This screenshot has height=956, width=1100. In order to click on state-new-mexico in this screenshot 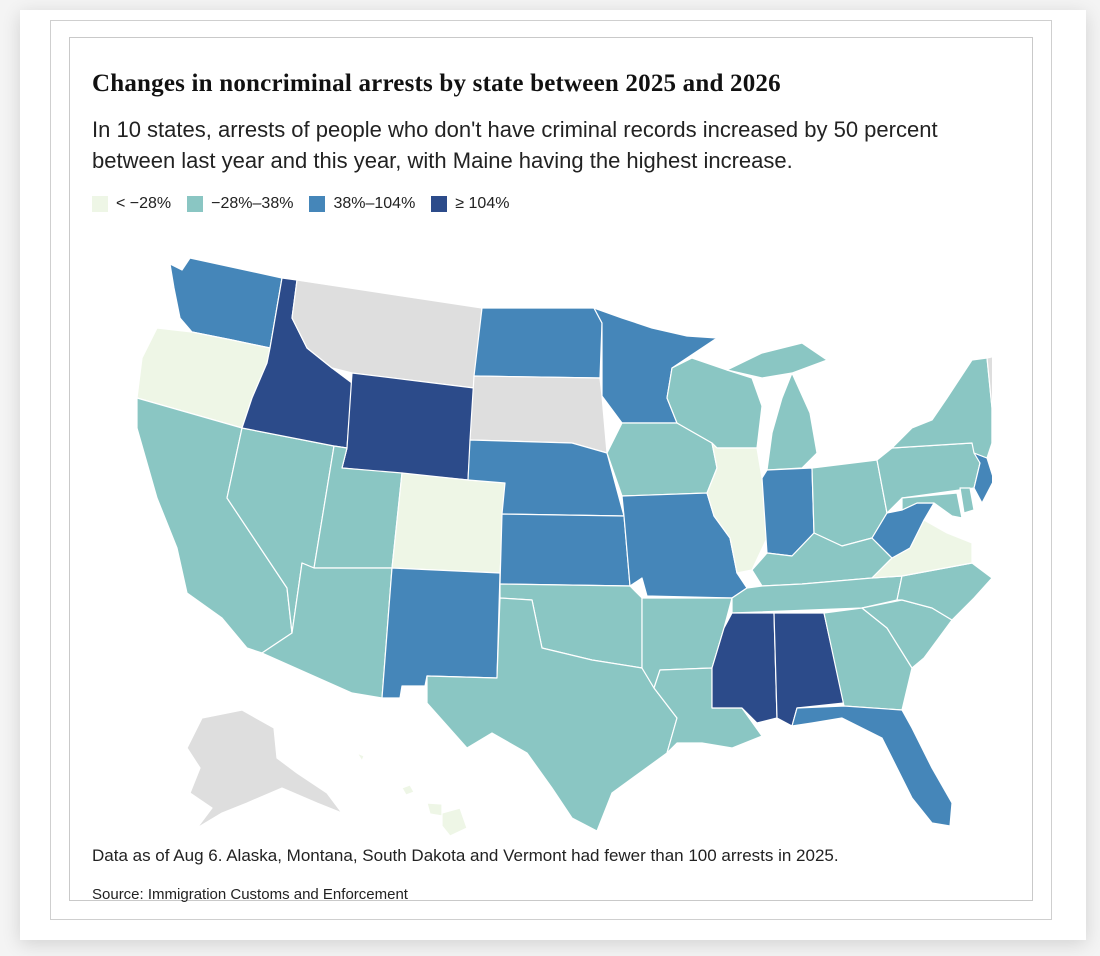, I will do `click(441, 633)`.